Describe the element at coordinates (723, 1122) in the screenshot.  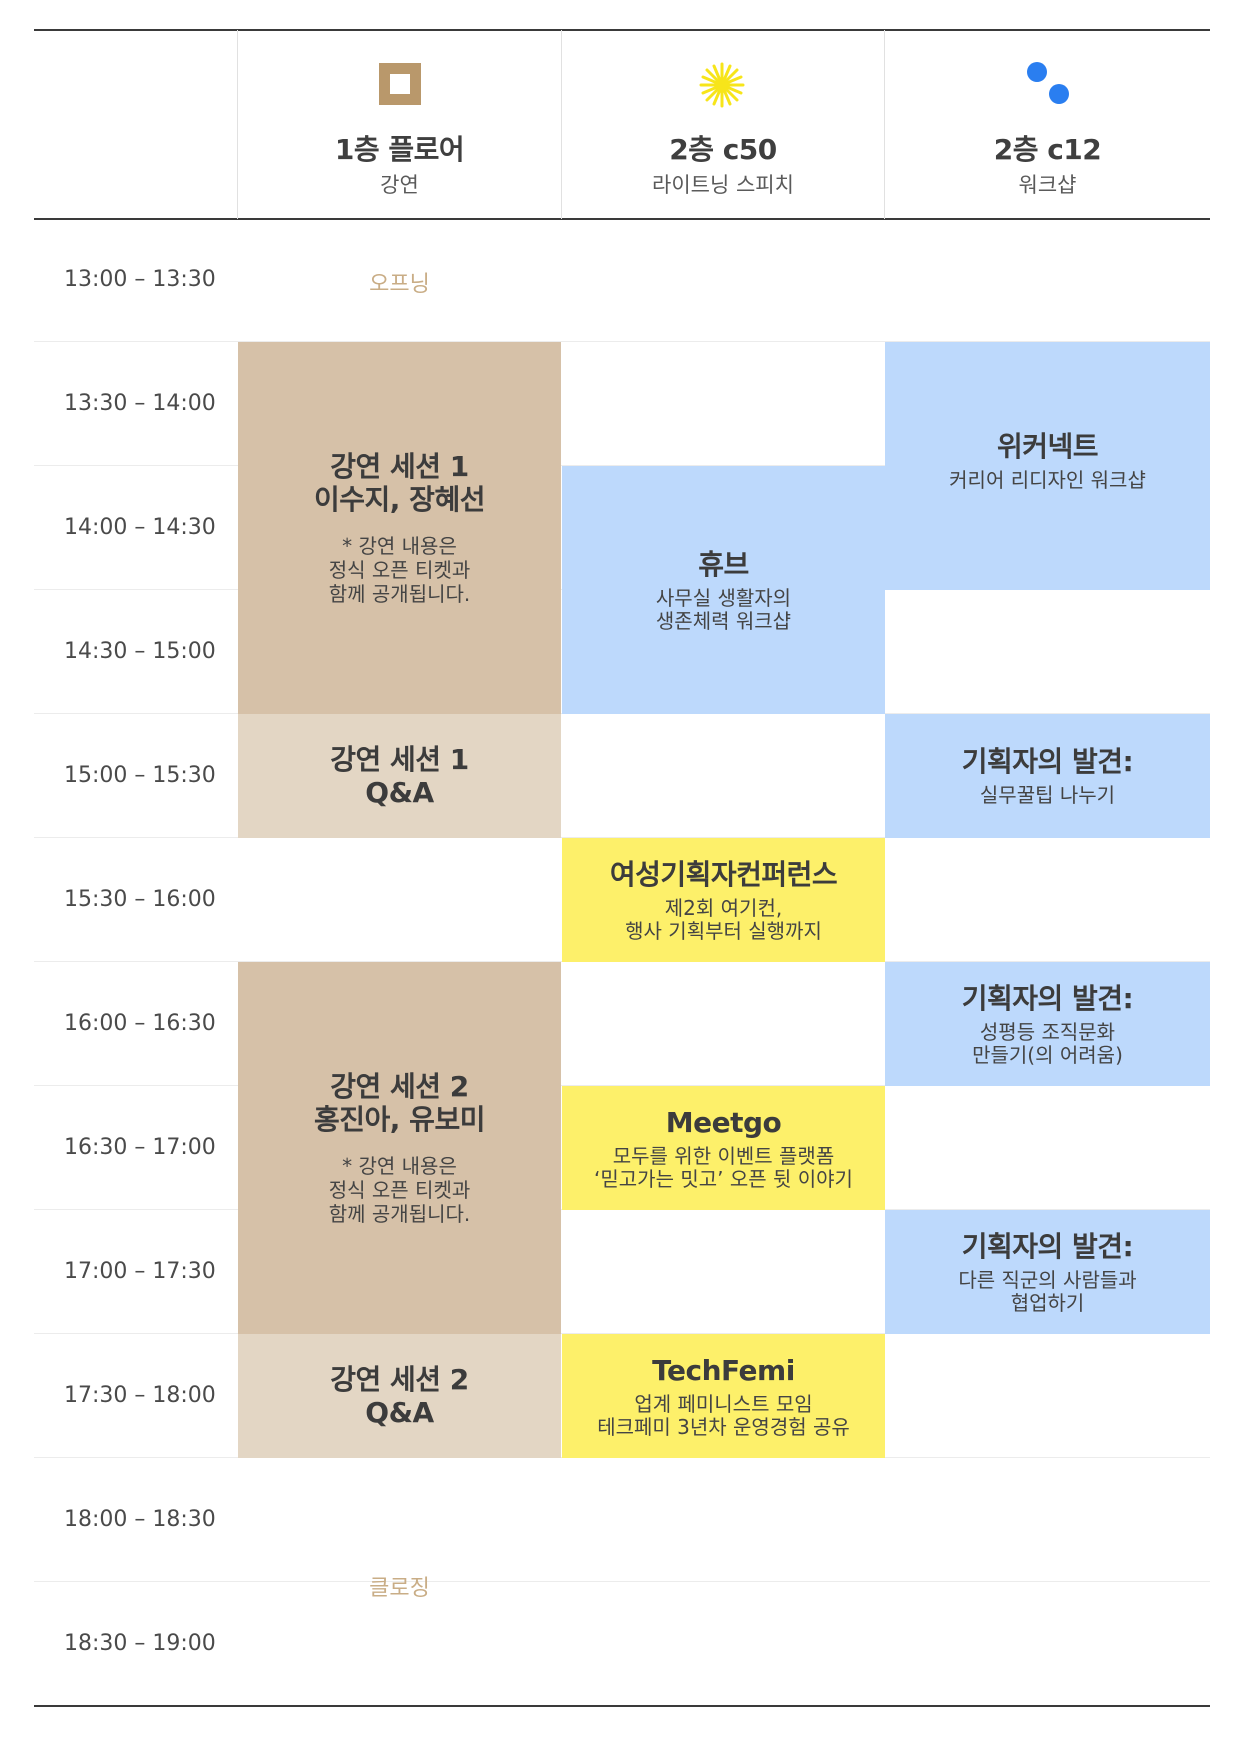
I see `session-title: Meetgo` at that location.